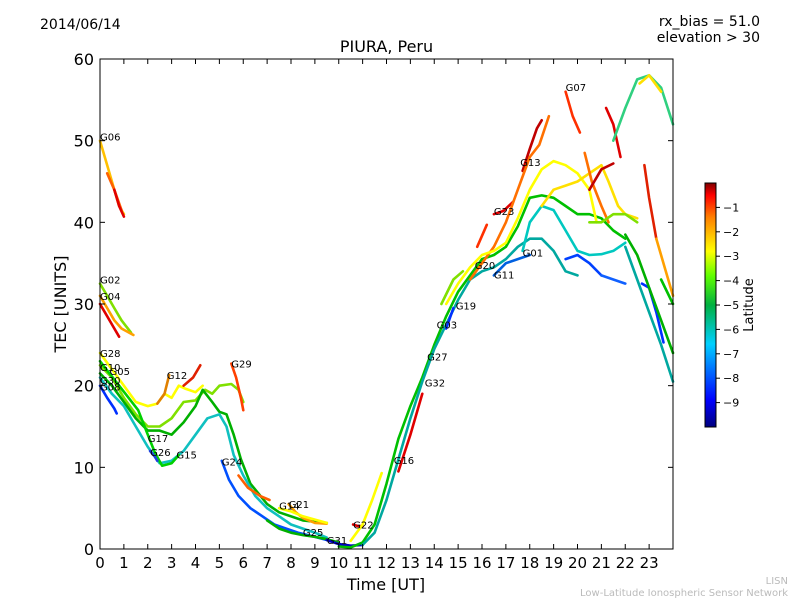 The width and height of the screenshot is (800, 600). What do you see at coordinates (533, 254) in the screenshot?
I see `satellite-label: G01` at bounding box center [533, 254].